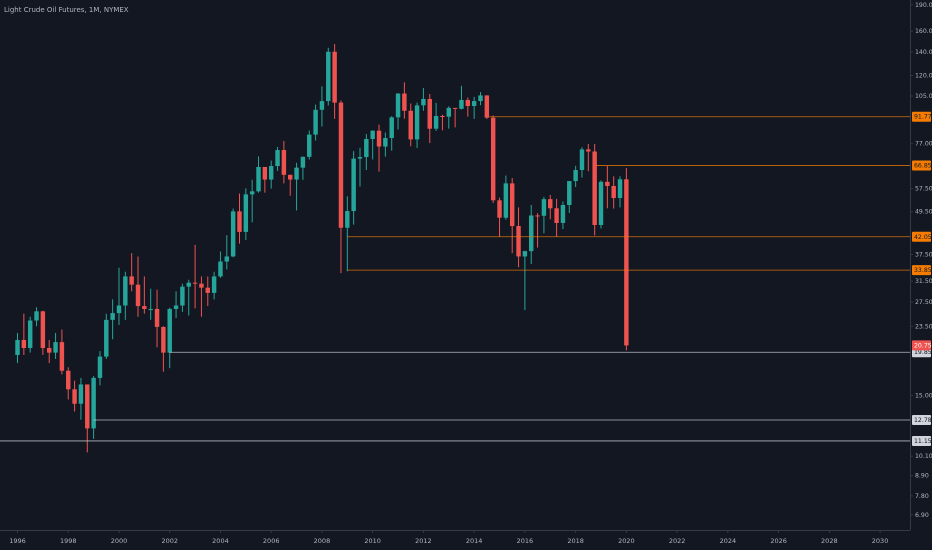  Describe the element at coordinates (68, 541) in the screenshot. I see `x-tick-label: 1998` at that location.